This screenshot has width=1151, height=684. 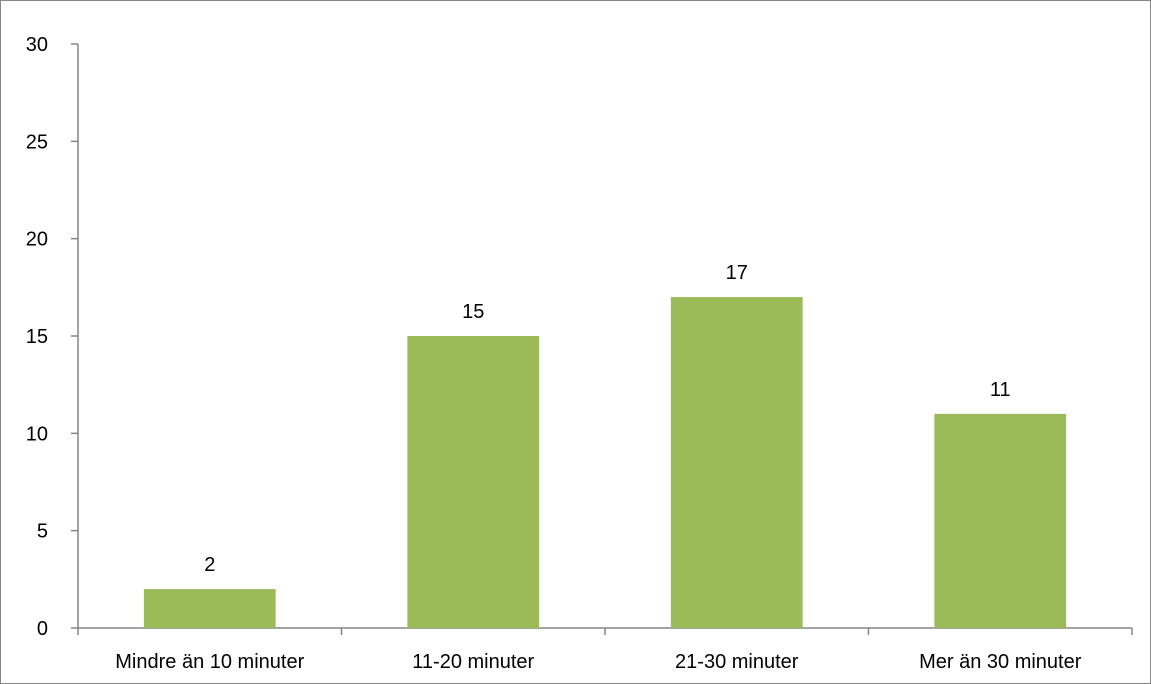 What do you see at coordinates (473, 312) in the screenshot?
I see `data-label: 15` at bounding box center [473, 312].